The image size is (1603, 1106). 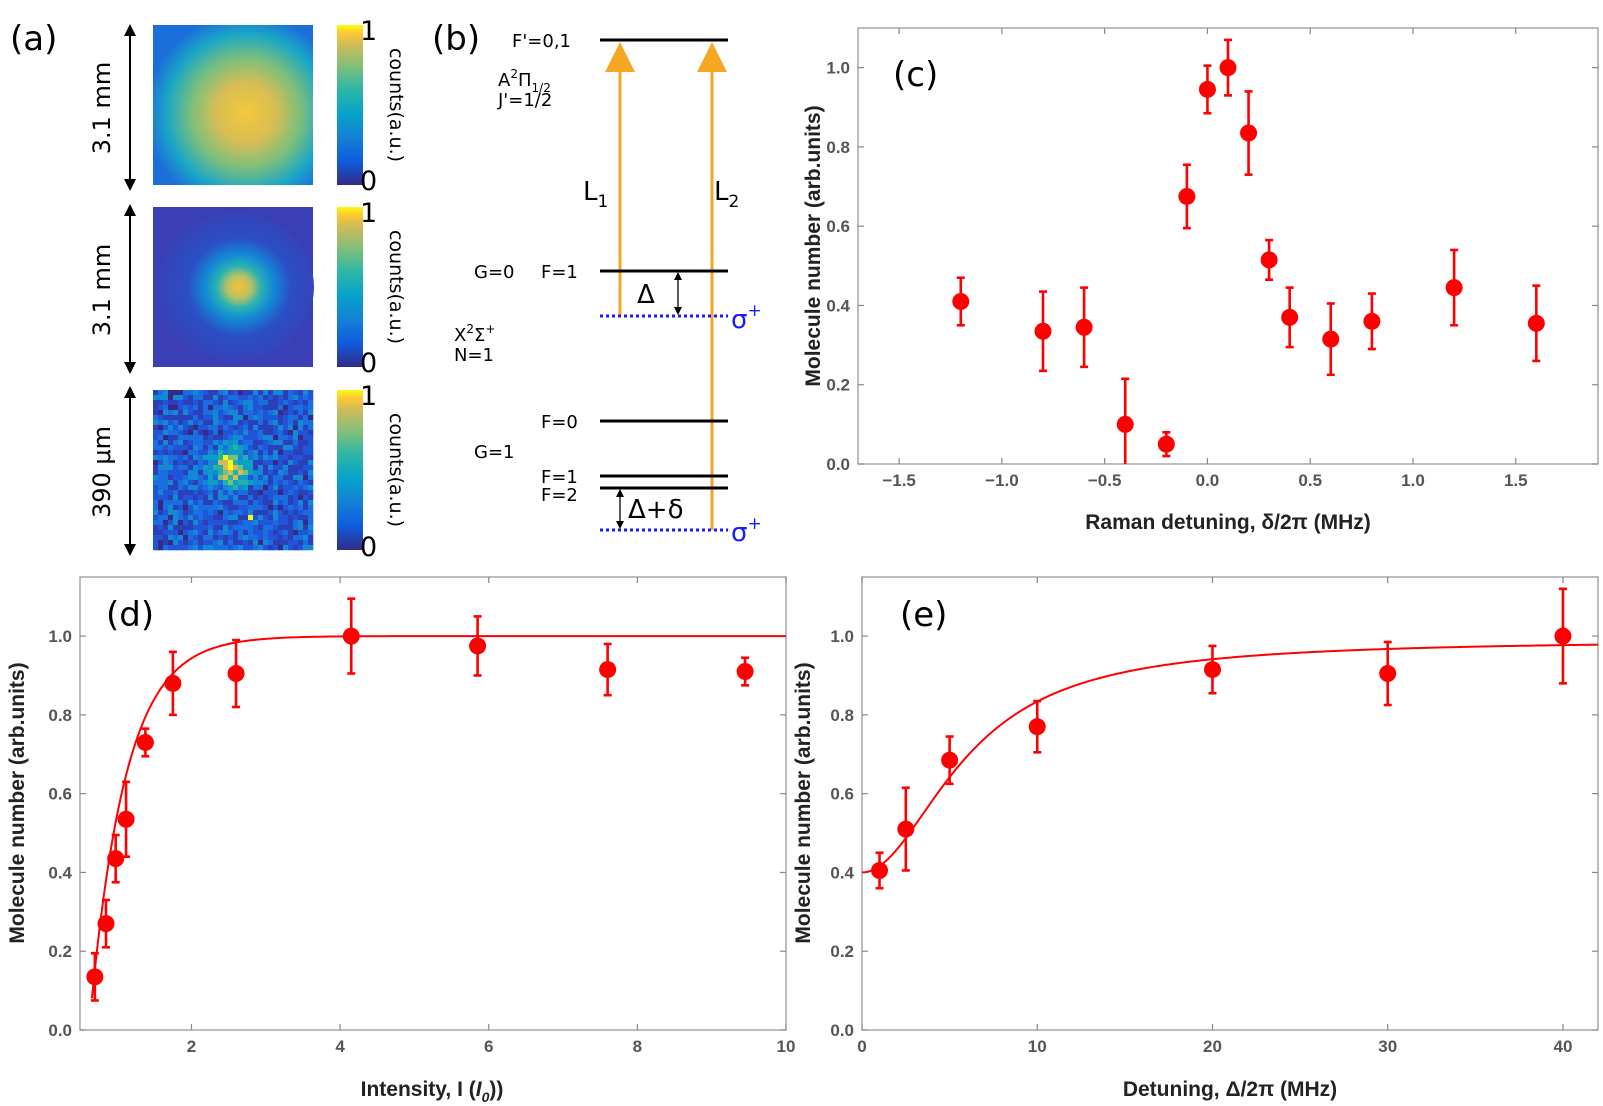 What do you see at coordinates (838, 147) in the screenshot?
I see `y-tick-label: 0.8` at bounding box center [838, 147].